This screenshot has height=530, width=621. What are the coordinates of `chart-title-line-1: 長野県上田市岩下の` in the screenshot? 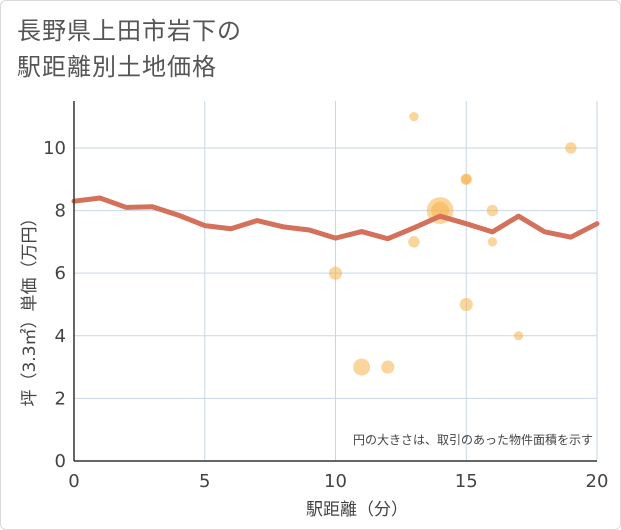 It's located at (129, 31).